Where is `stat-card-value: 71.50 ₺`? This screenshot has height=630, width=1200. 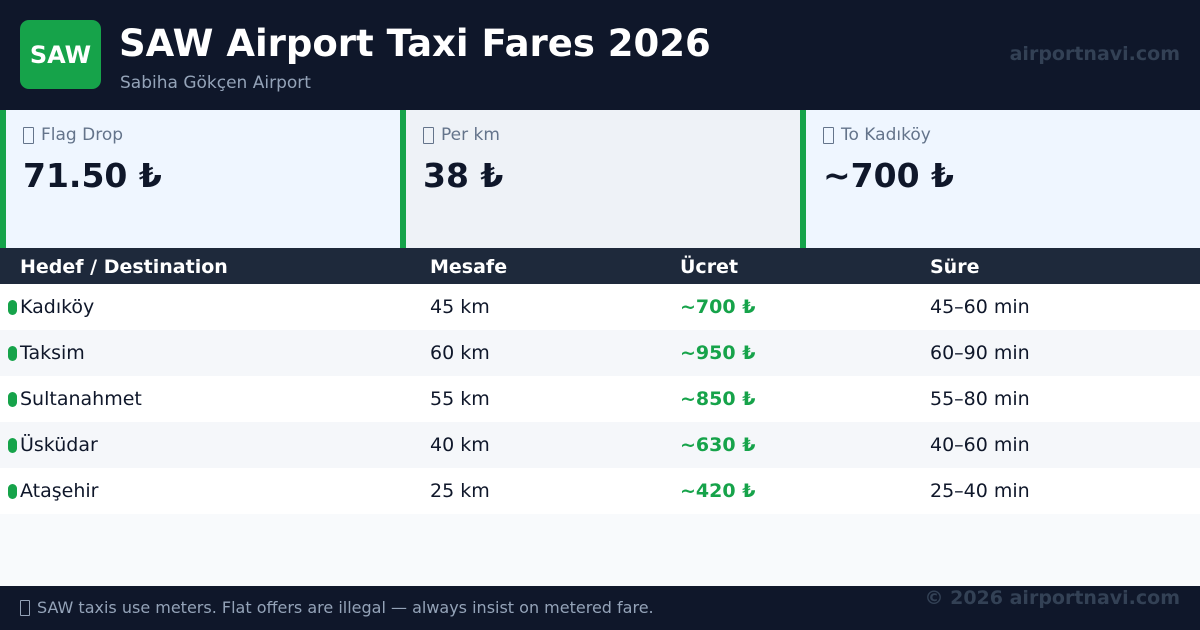 stat-card-value: 71.50 ₺ is located at coordinates (92, 175).